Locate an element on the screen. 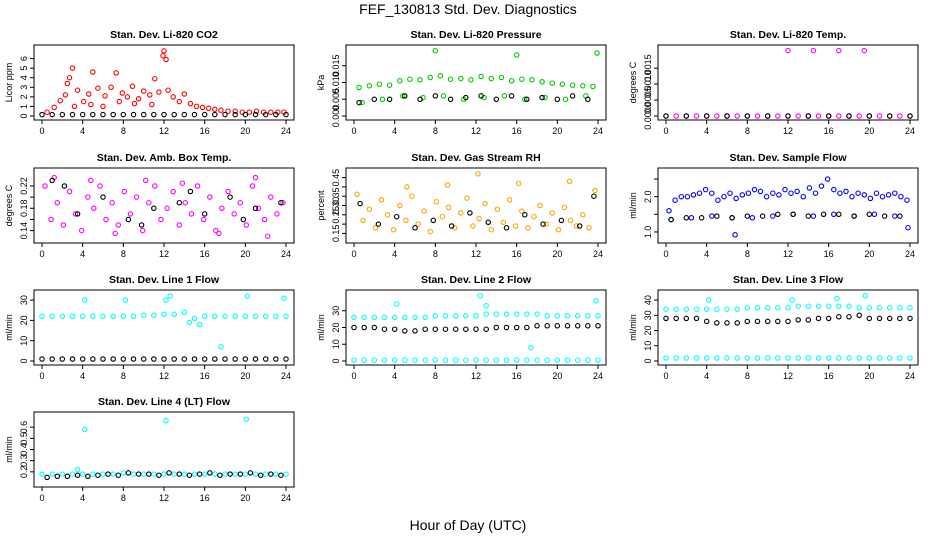 Image resolution: width=936 pixels, height=540 pixels. y-tick-label: 2 is located at coordinates (24, 96).